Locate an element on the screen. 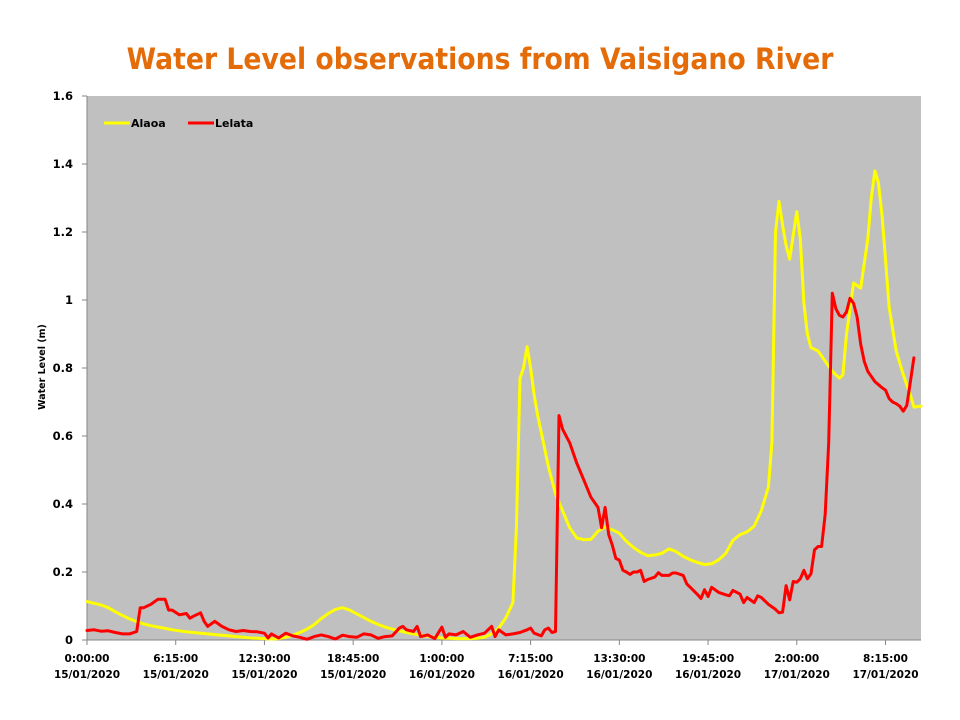  y-axis: 0 0.2 0.4 0.6 0.8 1 1.2 1.4 1.6 is located at coordinates (70, 368).